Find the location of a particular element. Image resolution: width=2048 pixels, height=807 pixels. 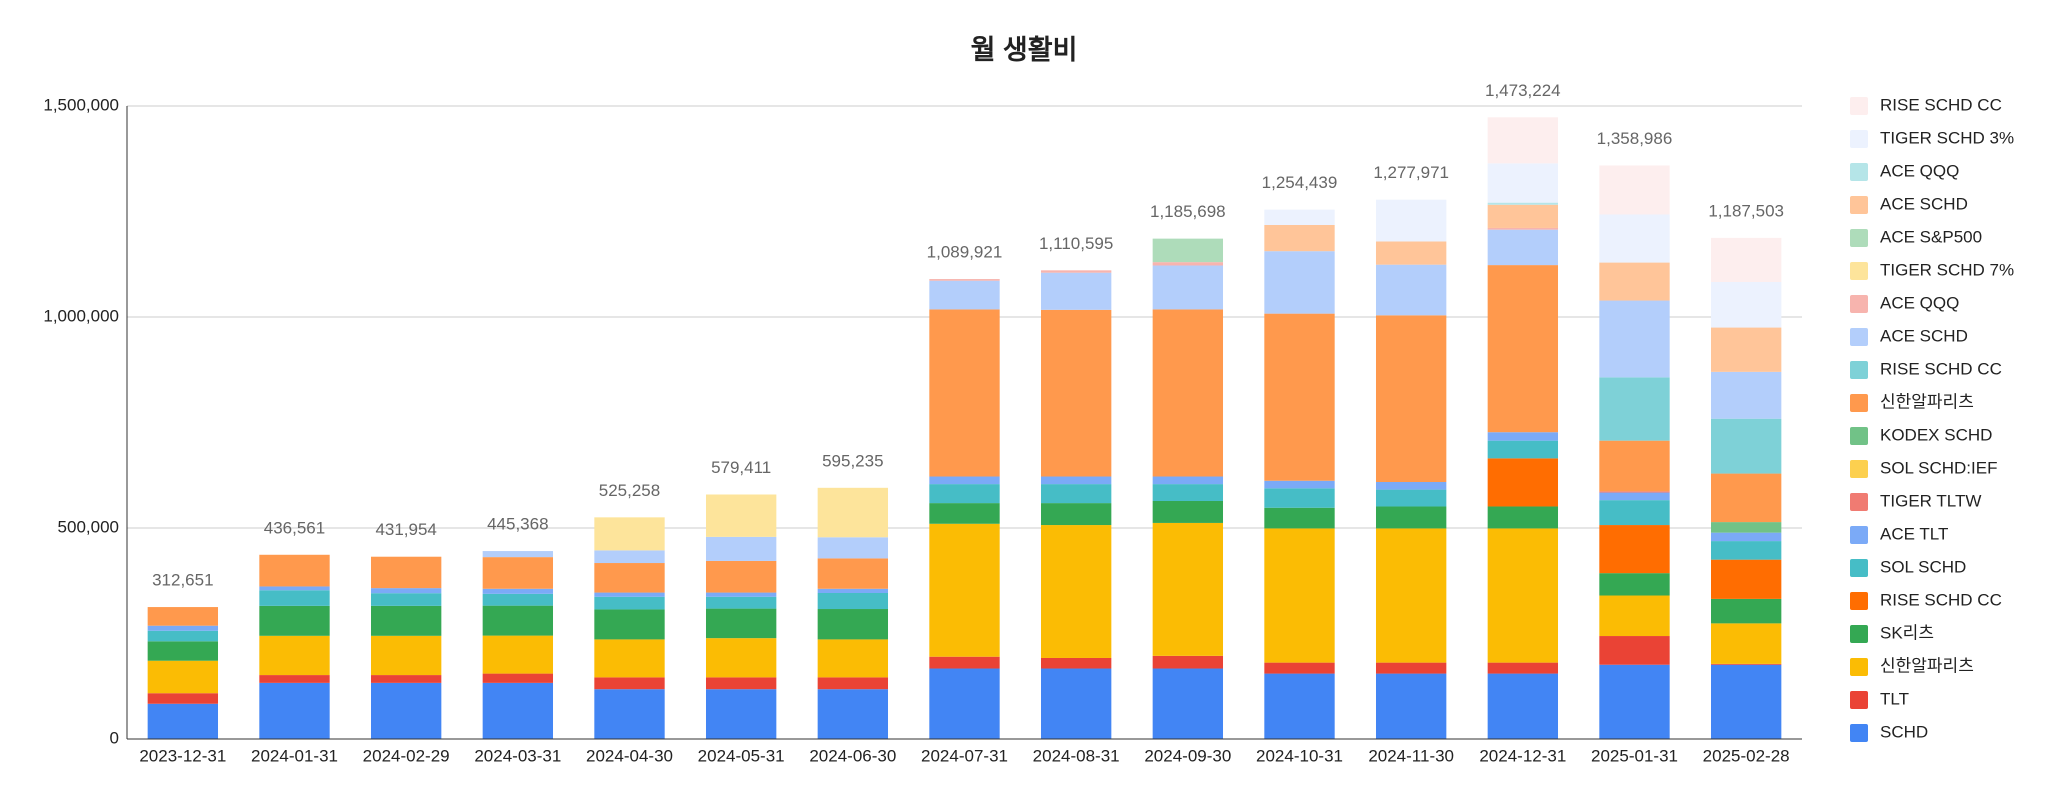

total-label: 525,258 is located at coordinates (629, 490).